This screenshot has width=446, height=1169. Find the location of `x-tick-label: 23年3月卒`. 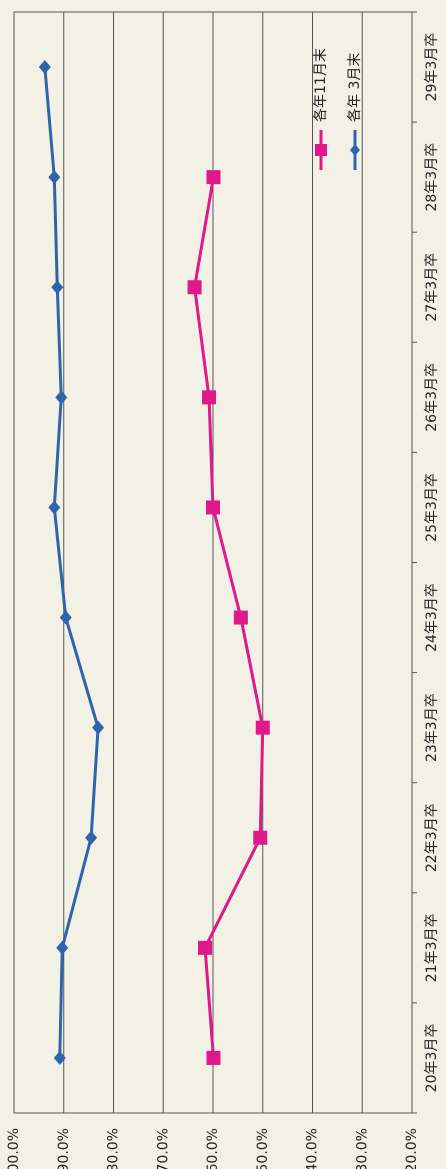

x-tick-label: 23年3月卒 is located at coordinates (432, 727).